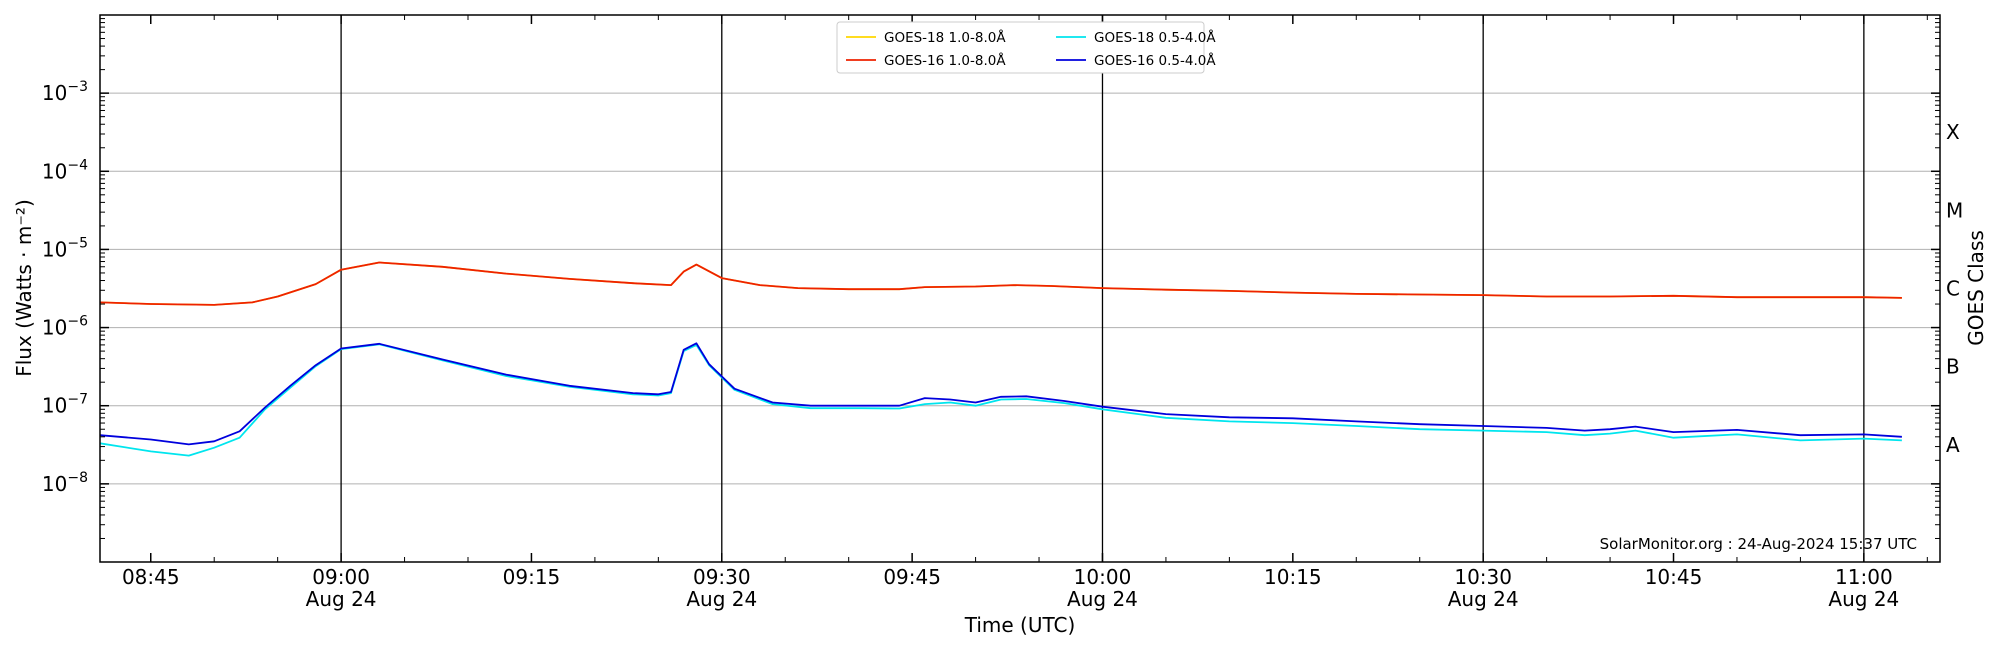  What do you see at coordinates (151, 577) in the screenshot?
I see `x-tick-label: 08:45` at bounding box center [151, 577].